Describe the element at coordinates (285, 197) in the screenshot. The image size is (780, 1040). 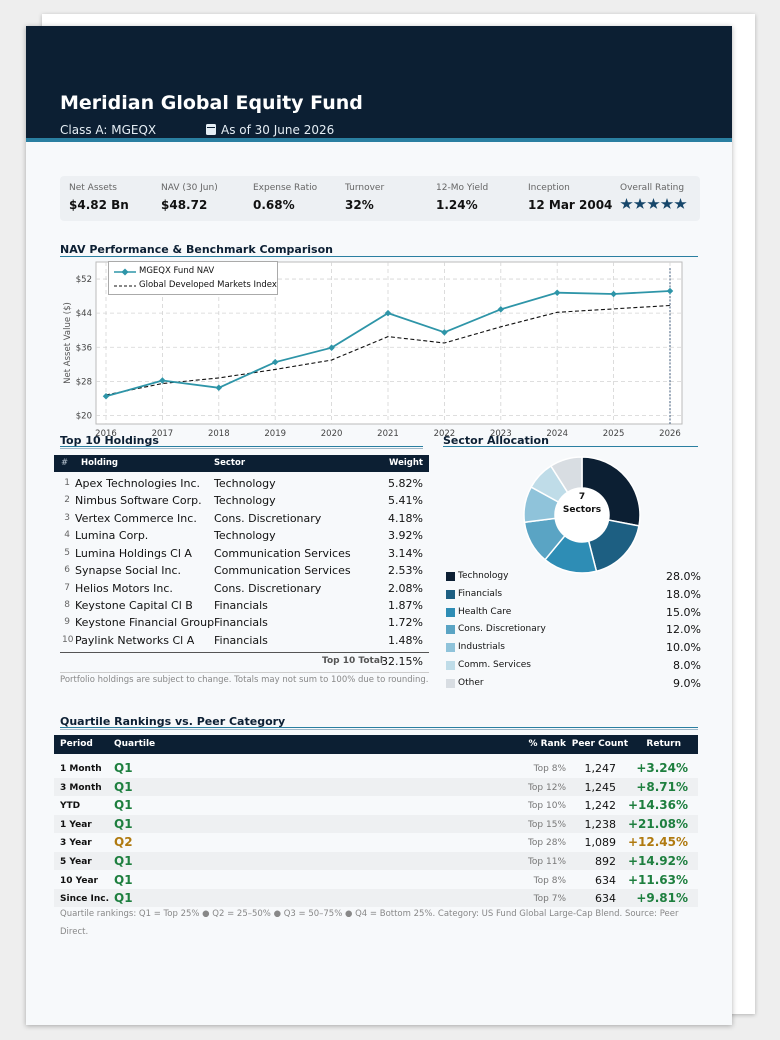
I see `stat-expense-ratio: Expense Ratio 0.68%` at that location.